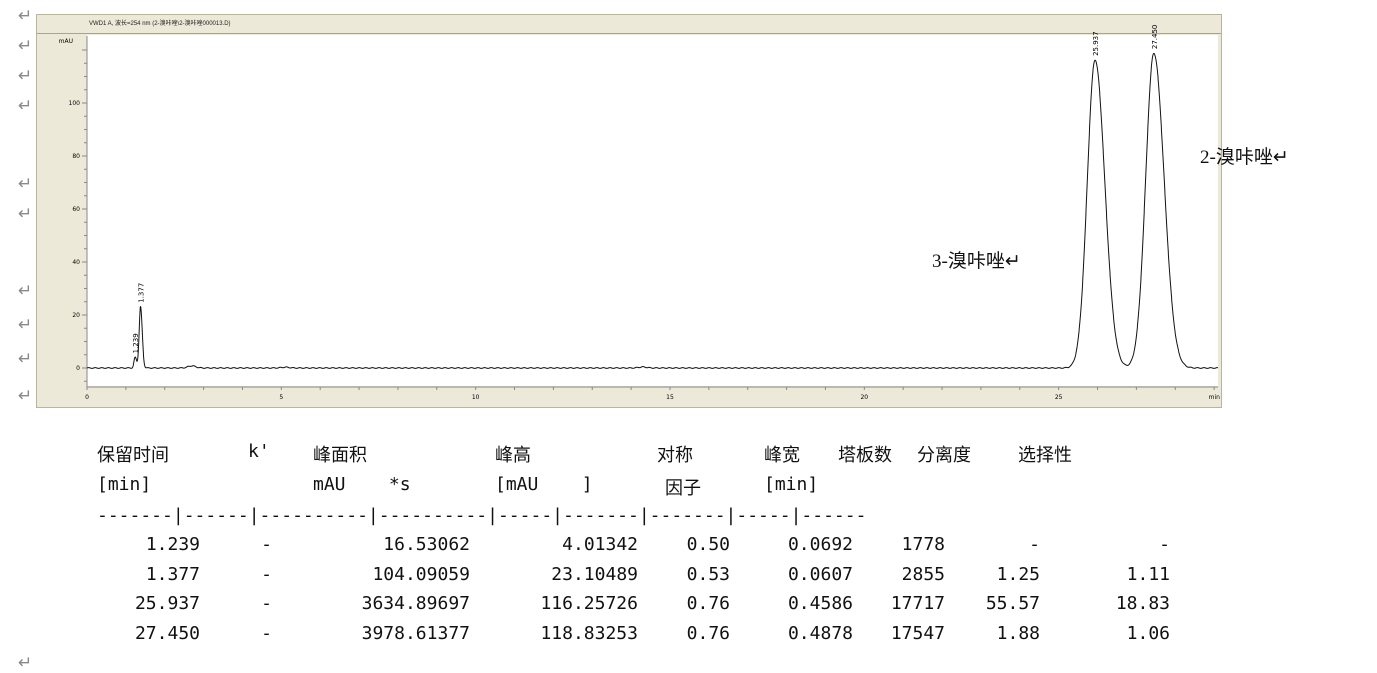 This screenshot has width=1377, height=673. What do you see at coordinates (594, 574) in the screenshot?
I see `table-cell: 23.10489` at bounding box center [594, 574].